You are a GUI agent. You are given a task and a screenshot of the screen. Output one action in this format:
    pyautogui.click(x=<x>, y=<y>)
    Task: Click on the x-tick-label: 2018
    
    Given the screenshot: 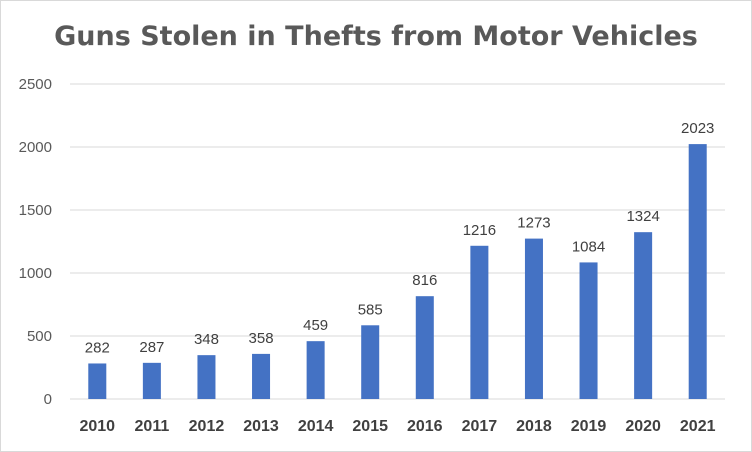 What is the action you would take?
    pyautogui.click(x=534, y=426)
    